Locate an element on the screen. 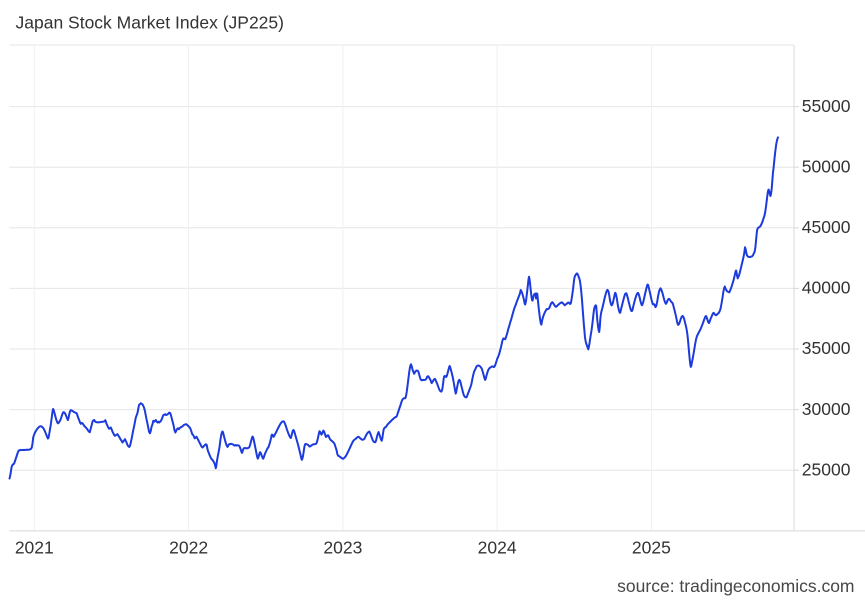  svg-text: 50000 is located at coordinates (826, 166).